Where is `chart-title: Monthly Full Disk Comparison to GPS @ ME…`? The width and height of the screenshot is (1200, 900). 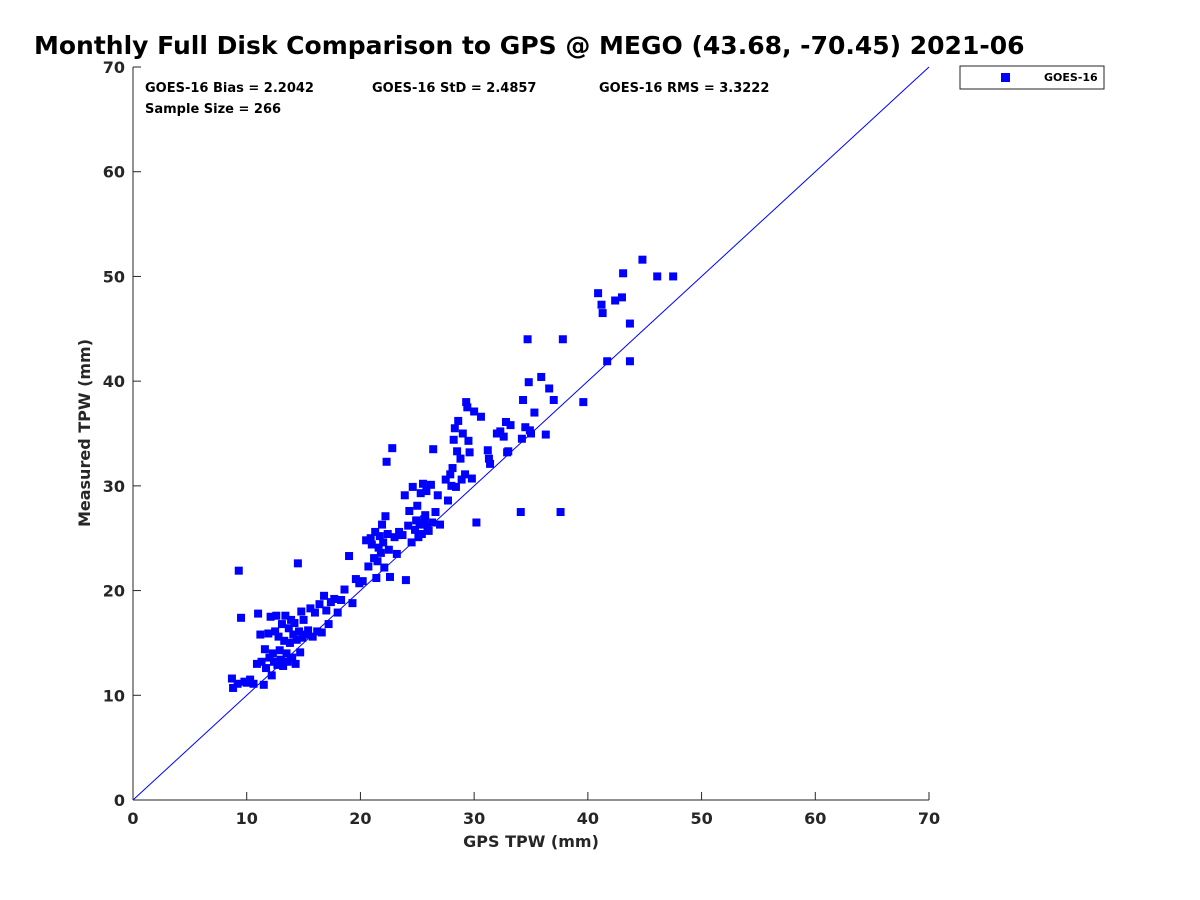 chart-title: Monthly Full Disk Comparison to GPS @ ME… is located at coordinates (529, 45).